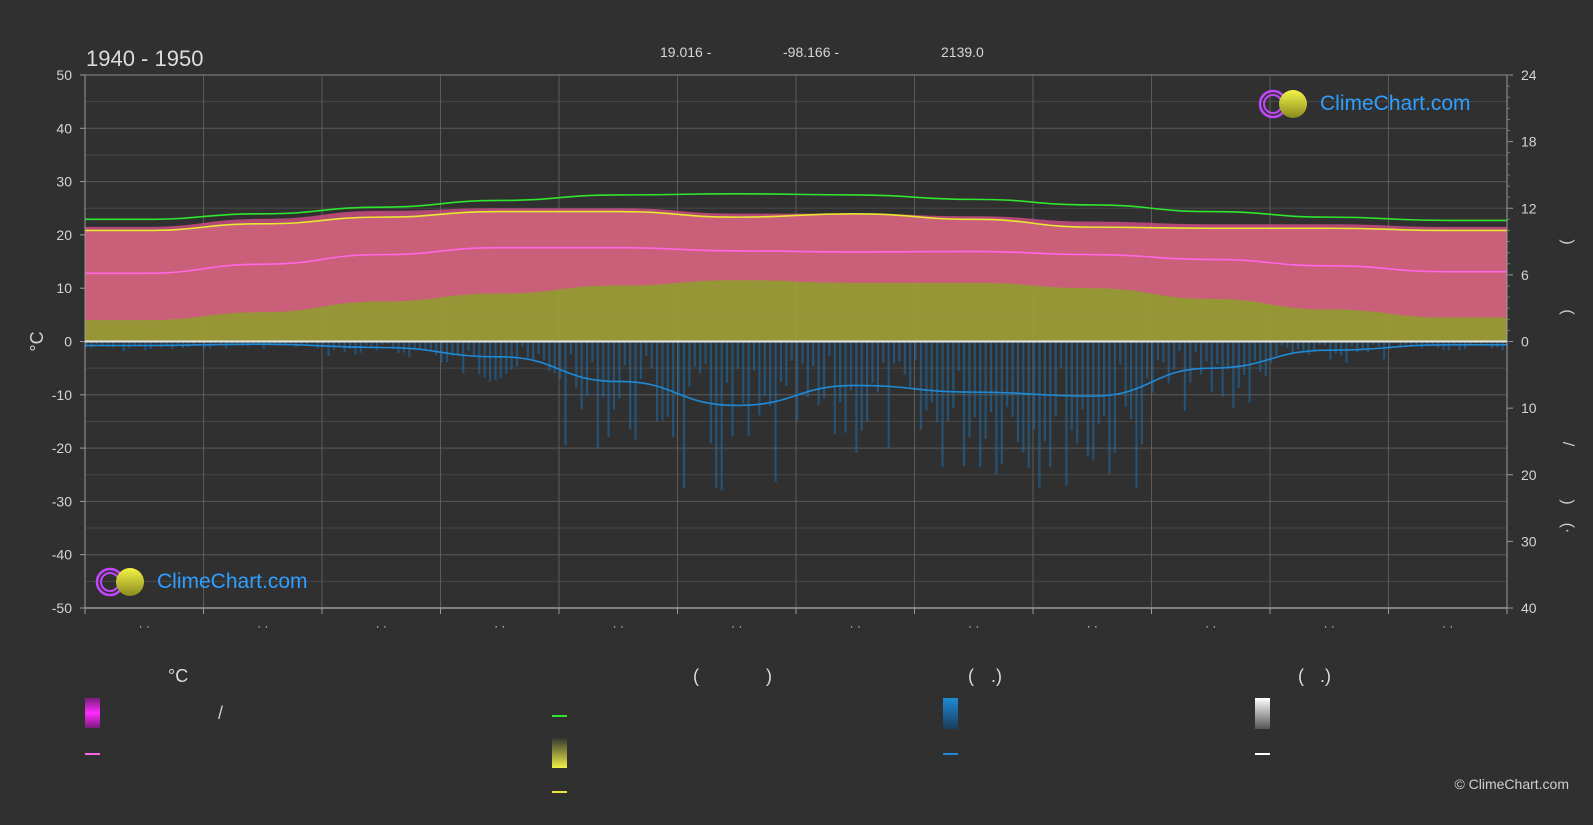 The width and height of the screenshot is (1593, 825). Describe the element at coordinates (1364, 104) in the screenshot. I see `logo-top-right: ClimeChart.com` at that location.